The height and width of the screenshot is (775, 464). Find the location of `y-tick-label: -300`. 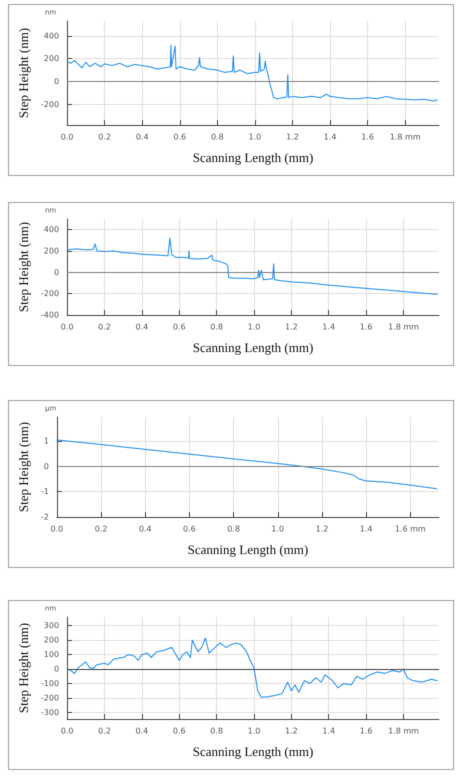

y-tick-label: -300 is located at coordinates (50, 712).